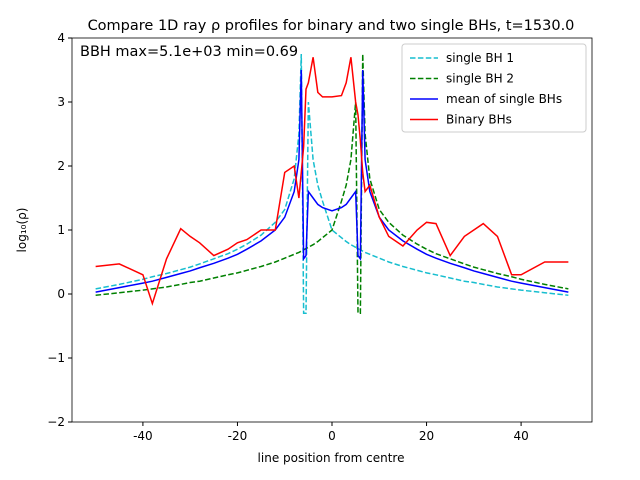 This screenshot has width=640, height=480. Describe the element at coordinates (56, 422) in the screenshot. I see `y-tick-label: −2` at that location.